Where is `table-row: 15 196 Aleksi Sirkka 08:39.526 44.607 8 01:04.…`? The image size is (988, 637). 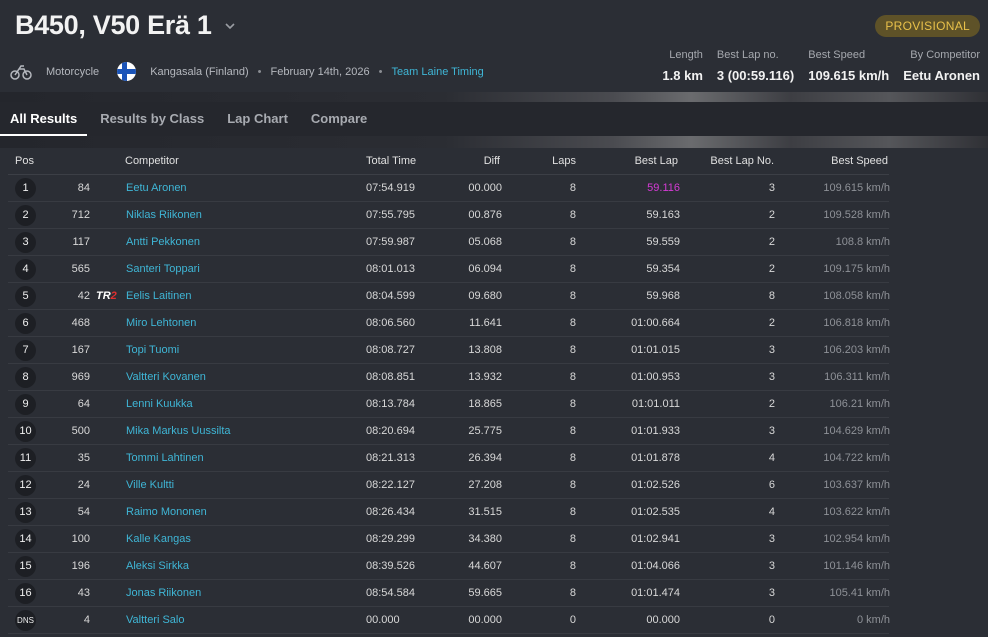 table-row: 15 196 Aleksi Sirkka 08:39.526 44.607 8 01:04.… is located at coordinates (449, 566).